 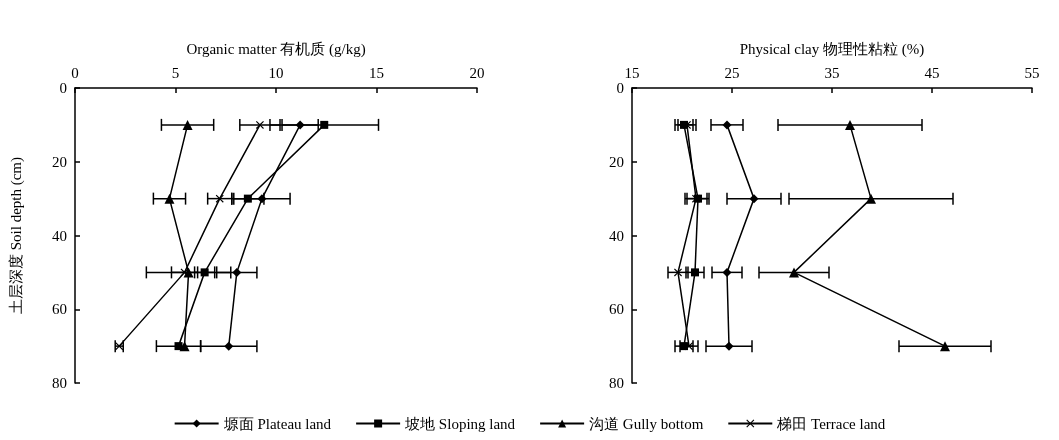 What do you see at coordinates (932, 72) in the screenshot?
I see `x-tick-label: 45` at bounding box center [932, 72].